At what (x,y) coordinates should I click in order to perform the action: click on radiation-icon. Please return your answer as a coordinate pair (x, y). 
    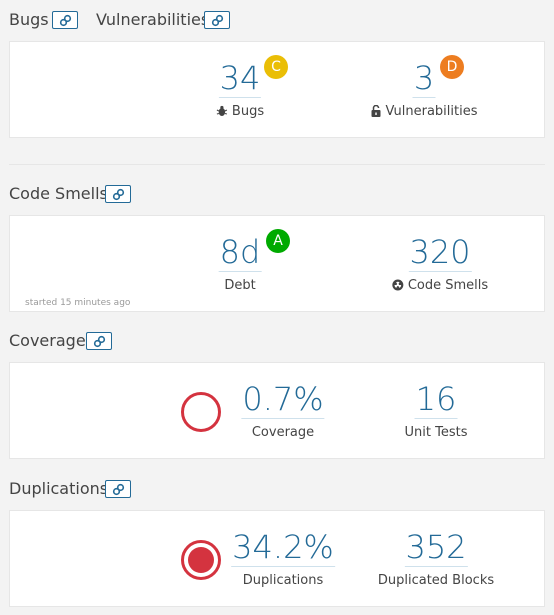
    Looking at the image, I should click on (398, 285).